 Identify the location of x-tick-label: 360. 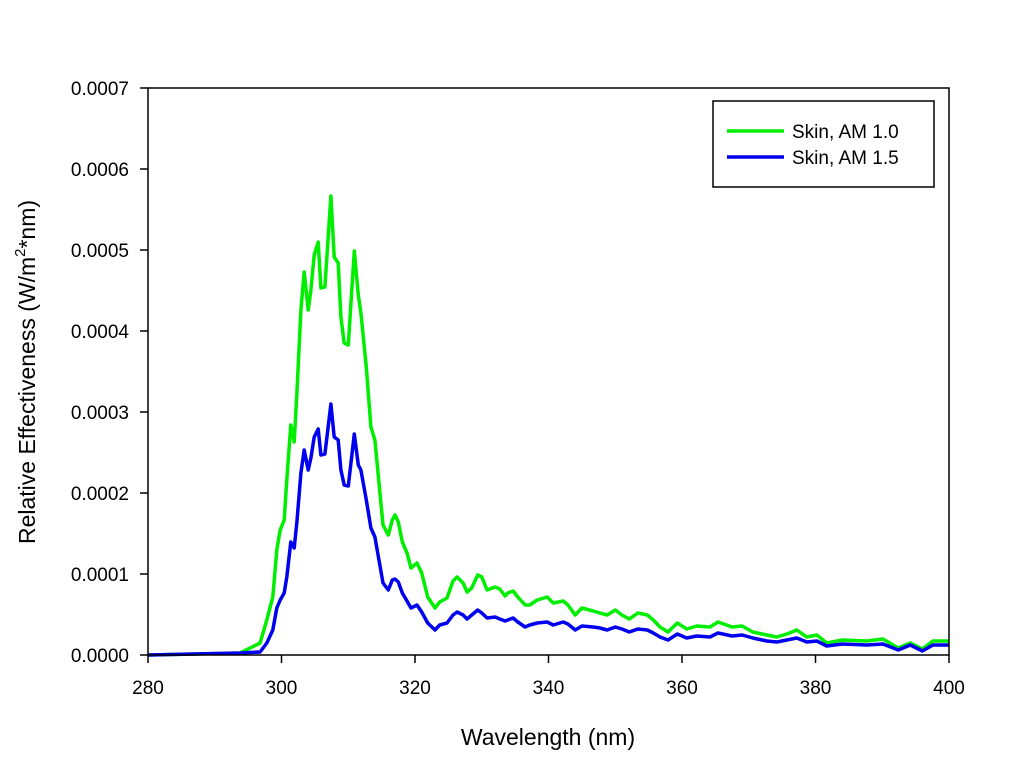
(682, 688).